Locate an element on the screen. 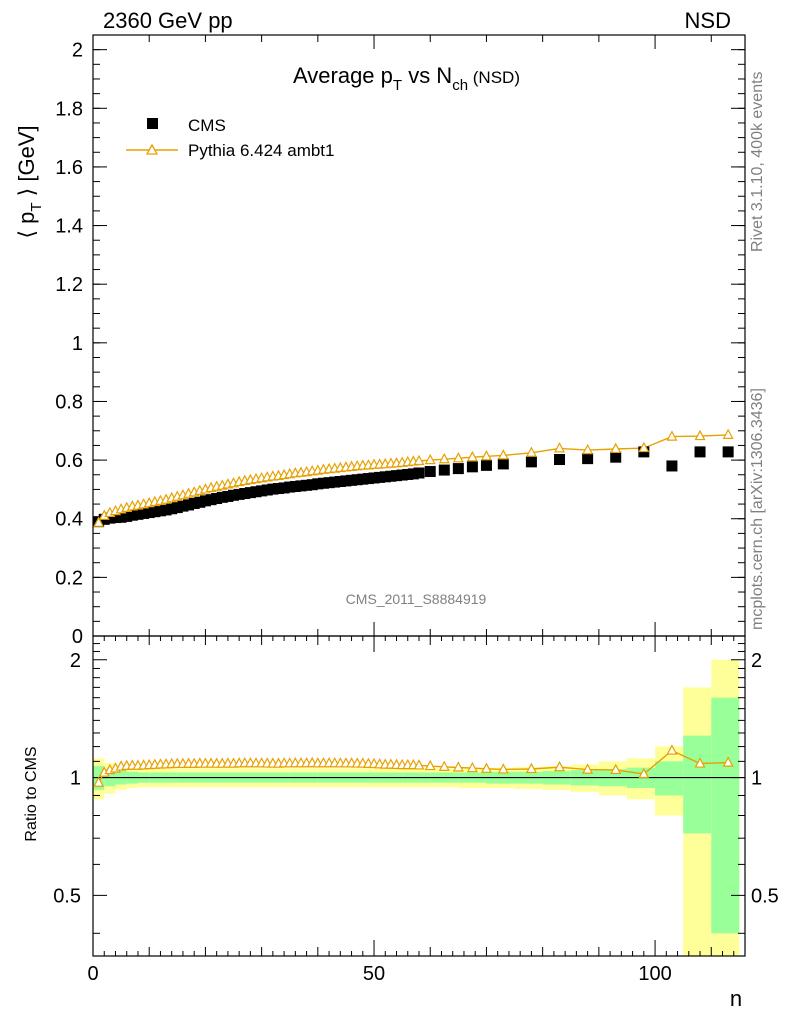 The image size is (786, 1024). x-tick-label: 0 is located at coordinates (92, 974).